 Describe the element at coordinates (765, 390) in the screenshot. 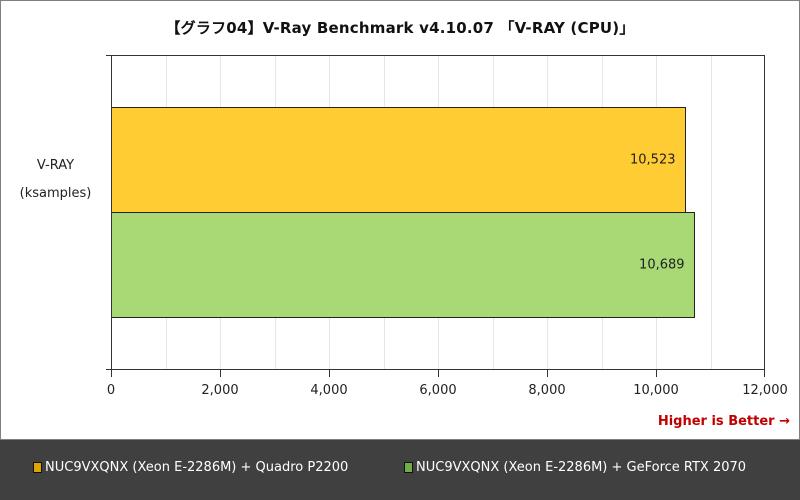

I see `x-tick-label: 12,000` at that location.